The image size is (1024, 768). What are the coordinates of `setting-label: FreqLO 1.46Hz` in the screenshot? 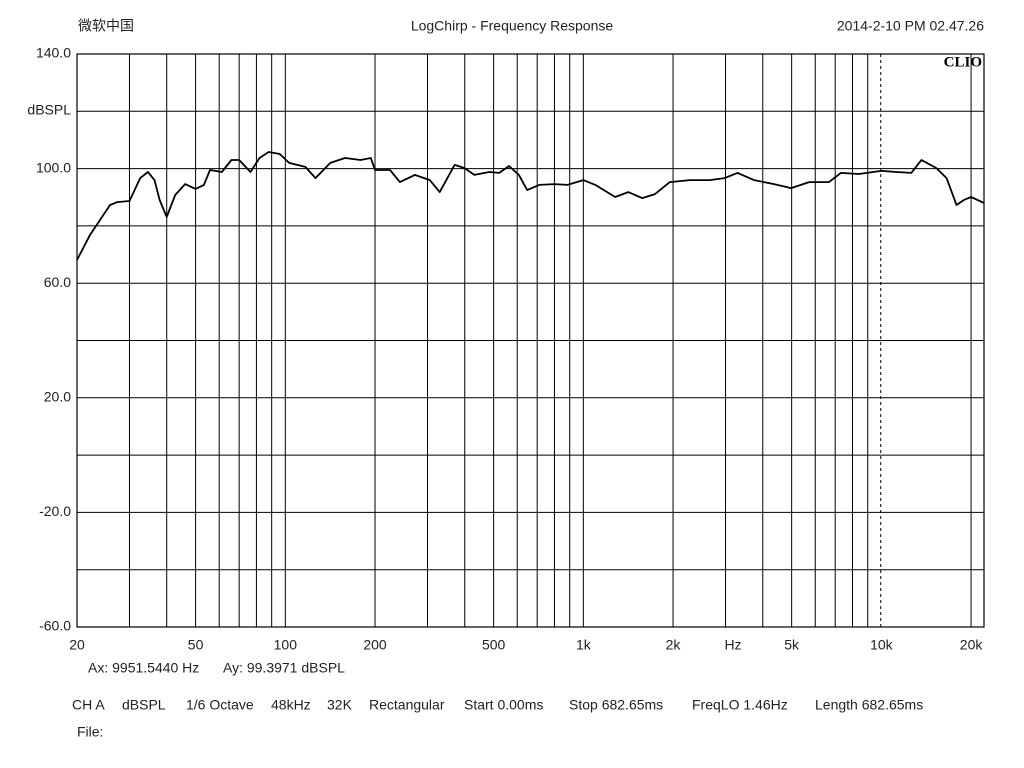 It's located at (740, 705).